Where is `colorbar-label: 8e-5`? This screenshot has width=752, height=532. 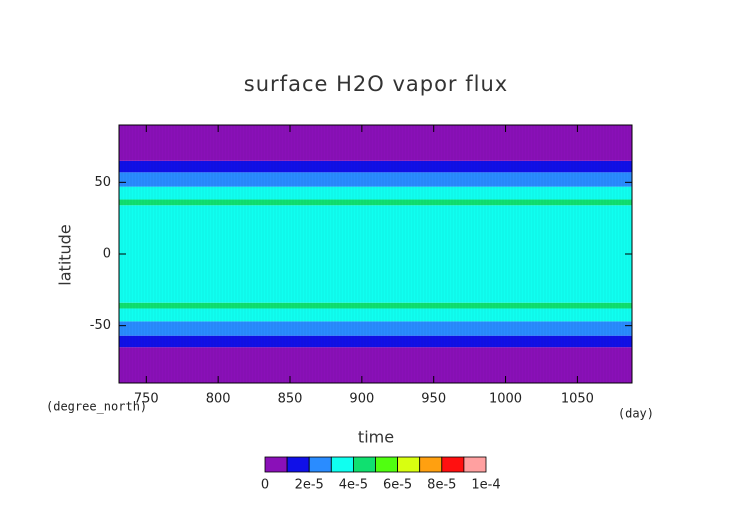 colorbar-label: 8e-5 is located at coordinates (441, 485).